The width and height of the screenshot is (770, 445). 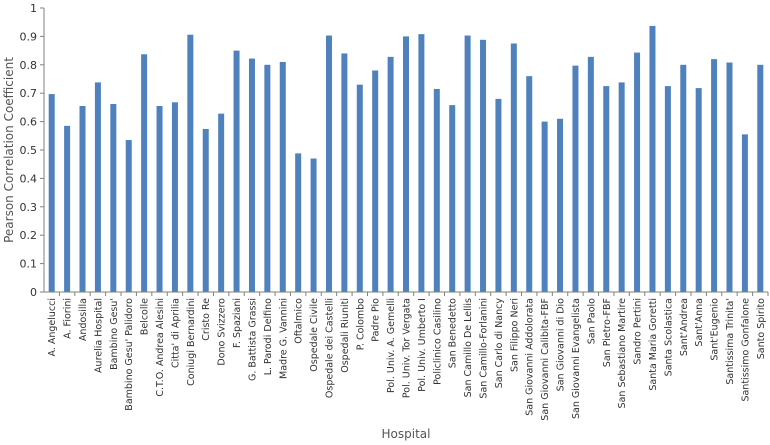 What do you see at coordinates (437, 341) in the screenshot?
I see `x-tick-label: Policlinico Casilino` at bounding box center [437, 341].